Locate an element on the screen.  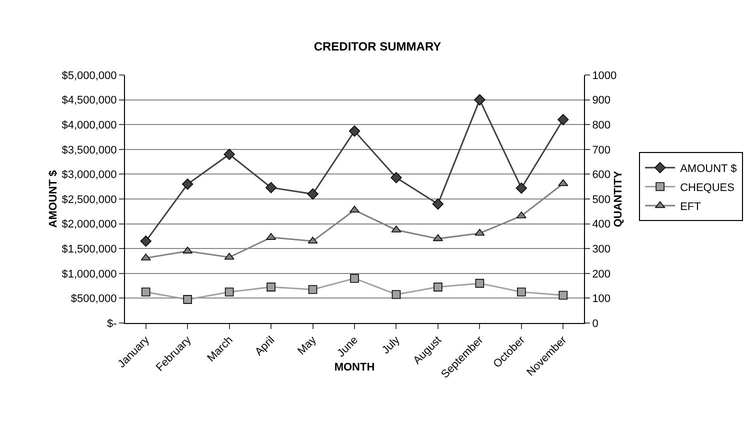
y-tick-label: $3,500,000 is located at coordinates (89, 150).